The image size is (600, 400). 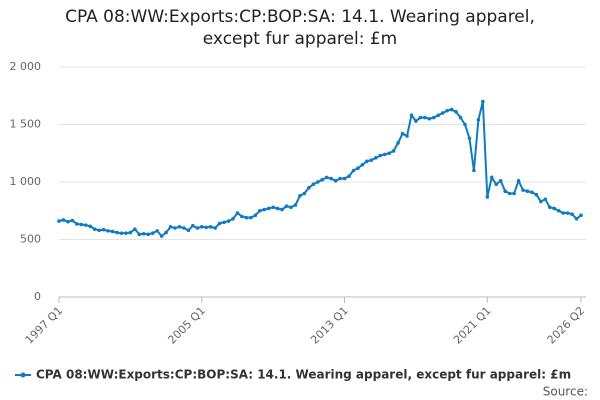 I want to click on legend-marker, so click(x=23, y=375).